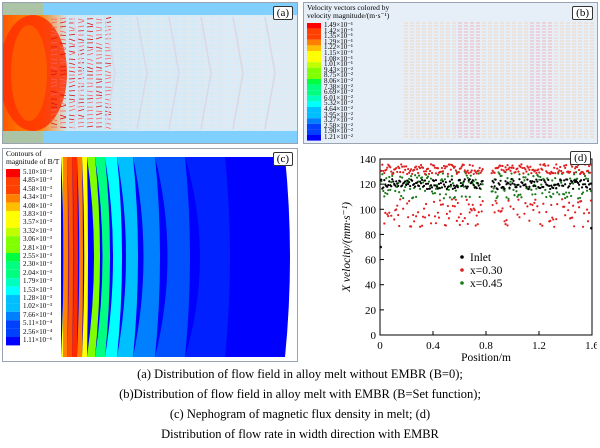  What do you see at coordinates (38, 340) in the screenshot?
I see `legend-value: 1.11×10⁻⁶` at bounding box center [38, 340].